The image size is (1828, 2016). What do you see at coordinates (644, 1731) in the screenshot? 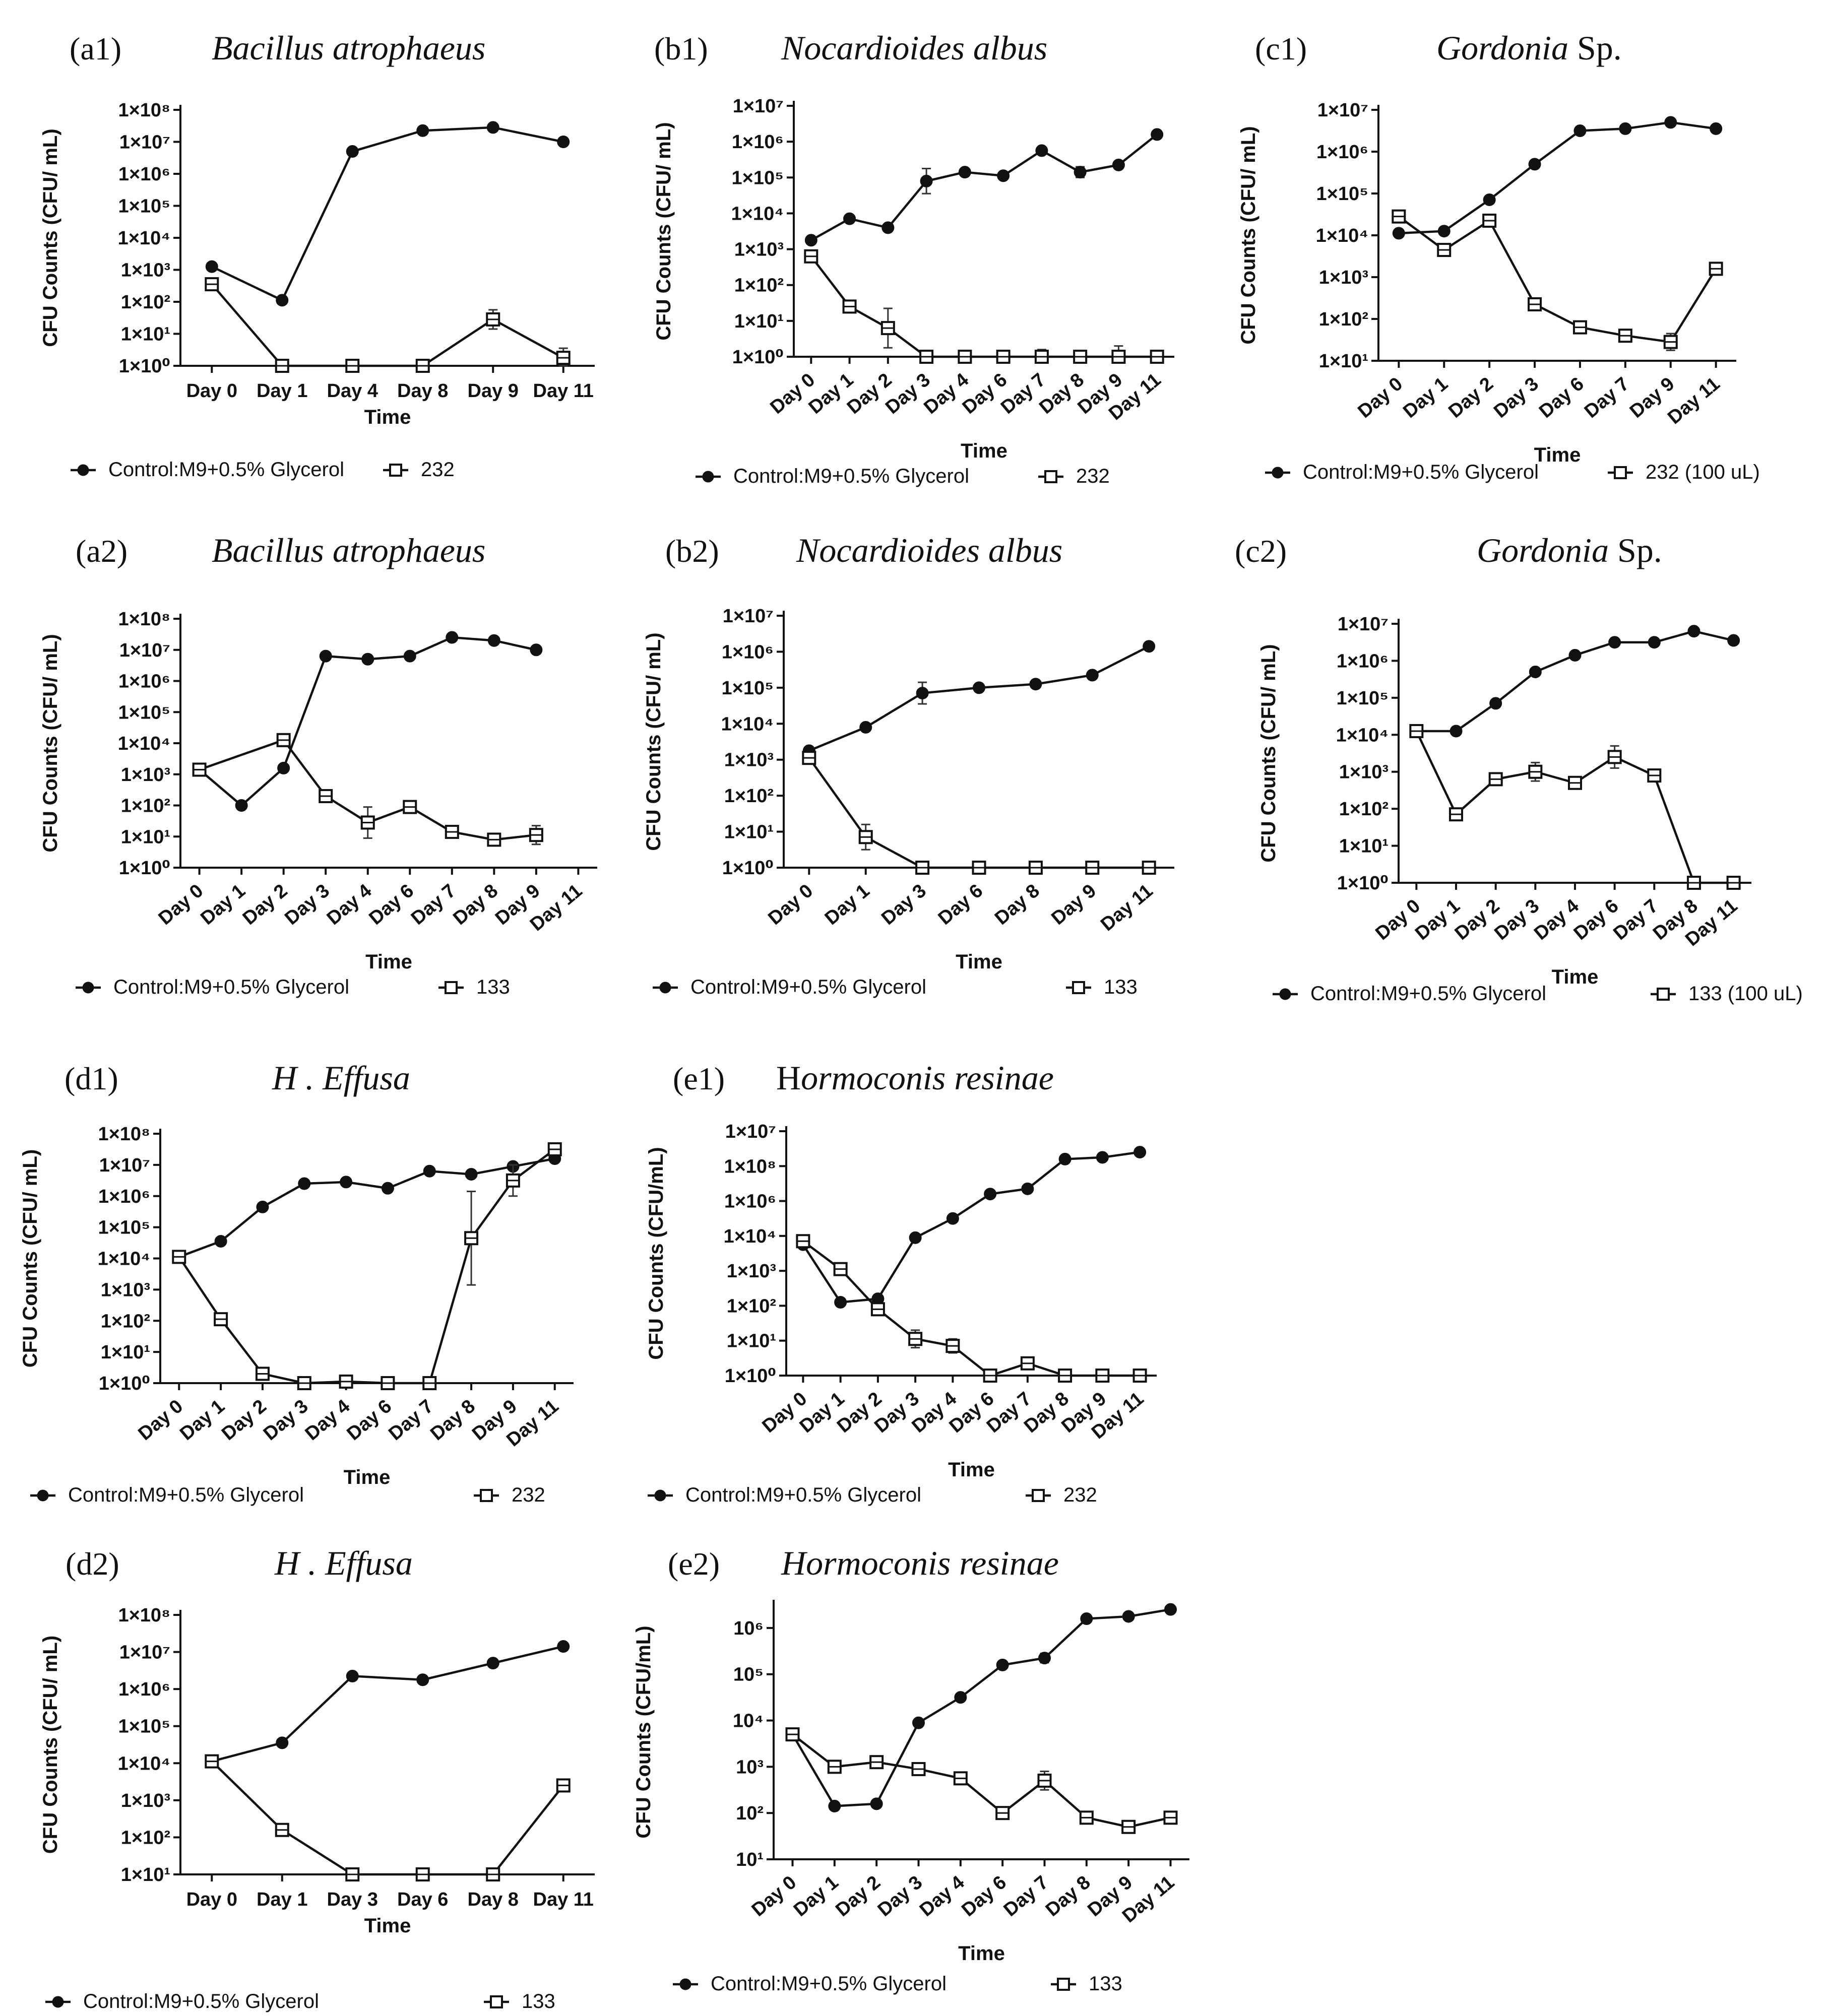
I see `y-axis-label: CFU Counts (CFU/mL)` at bounding box center [644, 1731].